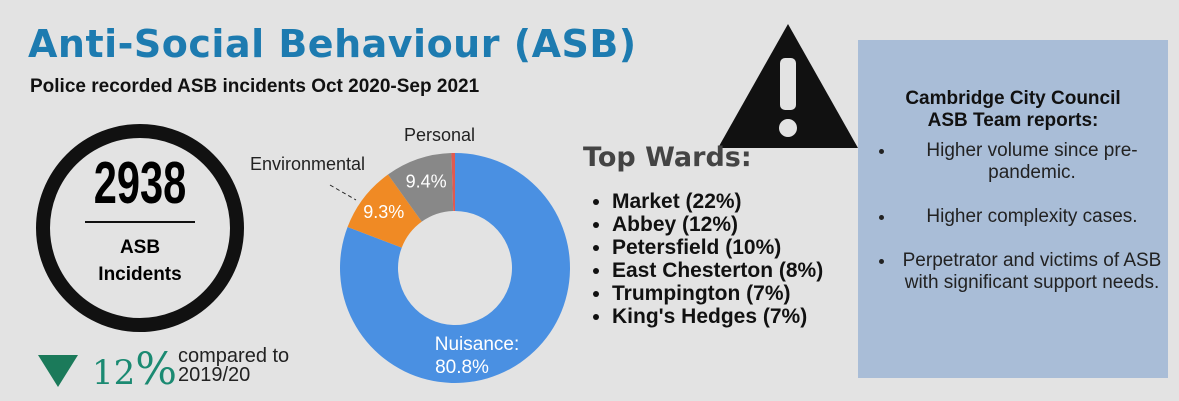 This screenshot has width=1179, height=401. What do you see at coordinates (667, 157) in the screenshot?
I see `wards-title: Top Wards:` at bounding box center [667, 157].